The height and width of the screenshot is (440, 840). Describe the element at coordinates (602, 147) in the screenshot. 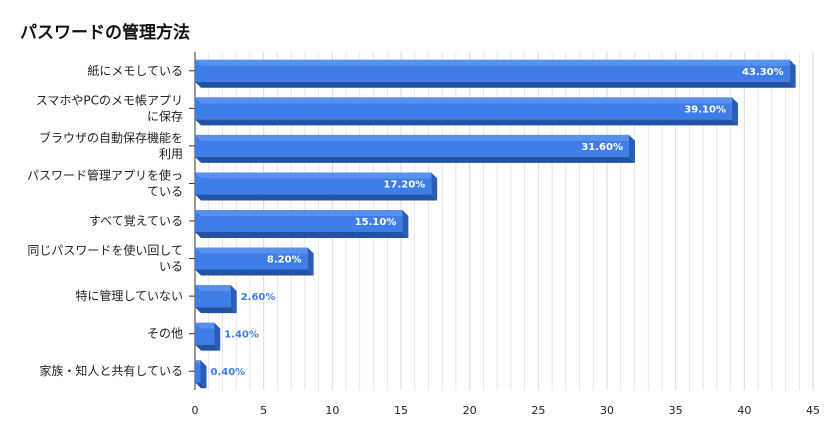

I see `data-label: 31.60%` at that location.